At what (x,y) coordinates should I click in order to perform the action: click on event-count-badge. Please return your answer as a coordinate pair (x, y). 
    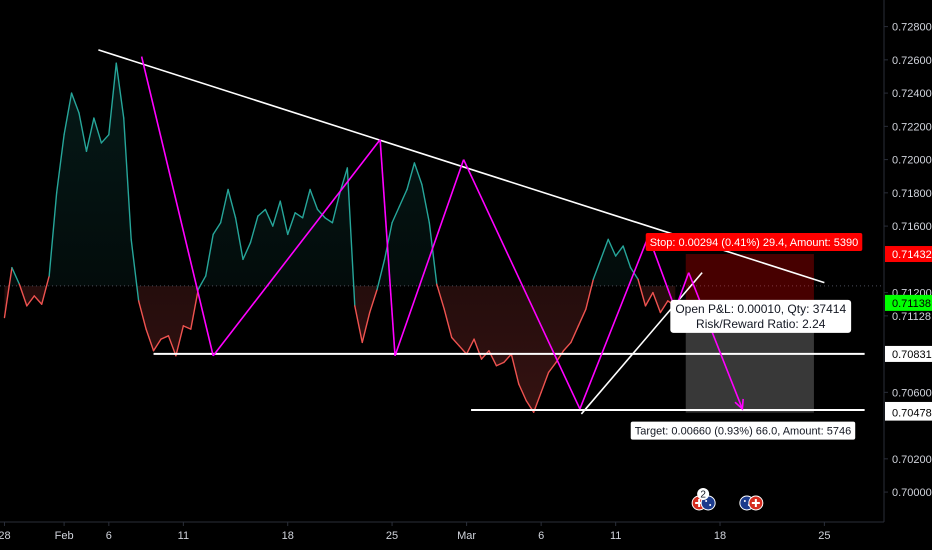
    Looking at the image, I should click on (703, 494).